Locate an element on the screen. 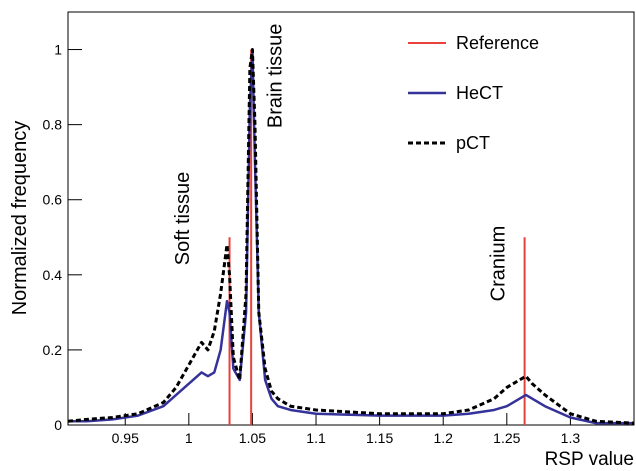  y-tick-label: 0.2 is located at coordinates (53, 350).